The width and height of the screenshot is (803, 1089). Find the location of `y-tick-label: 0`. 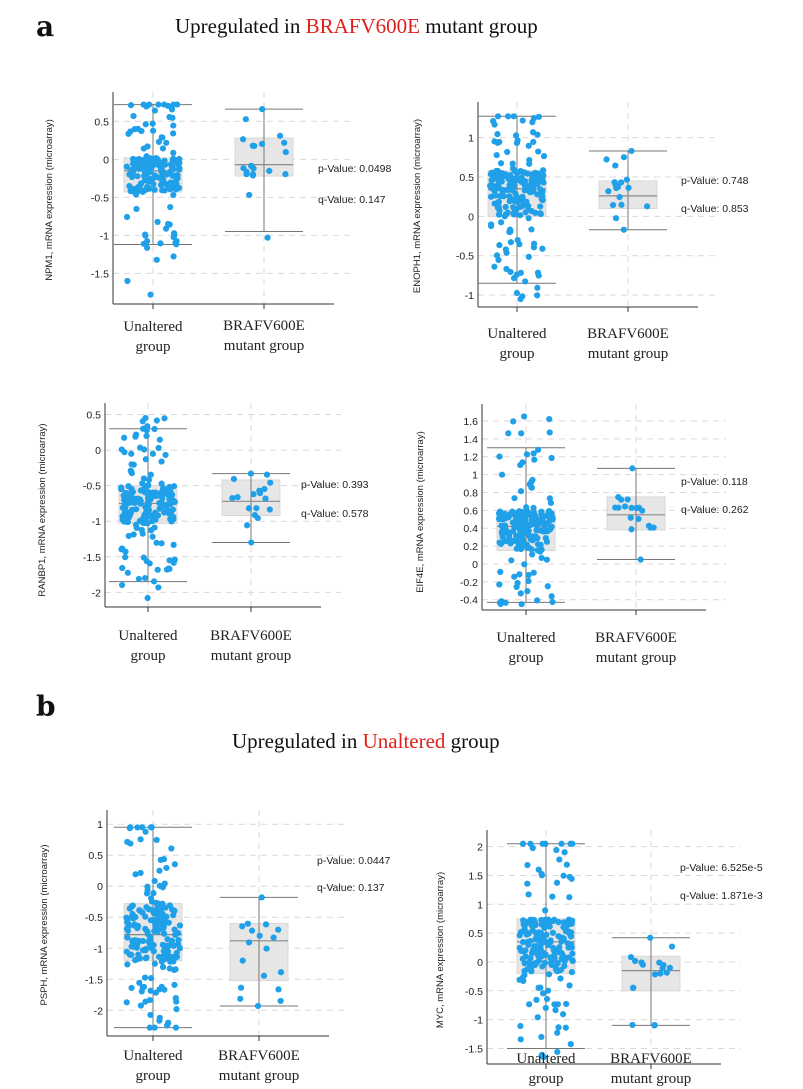

y-tick-label: 0 is located at coordinates (106, 160).